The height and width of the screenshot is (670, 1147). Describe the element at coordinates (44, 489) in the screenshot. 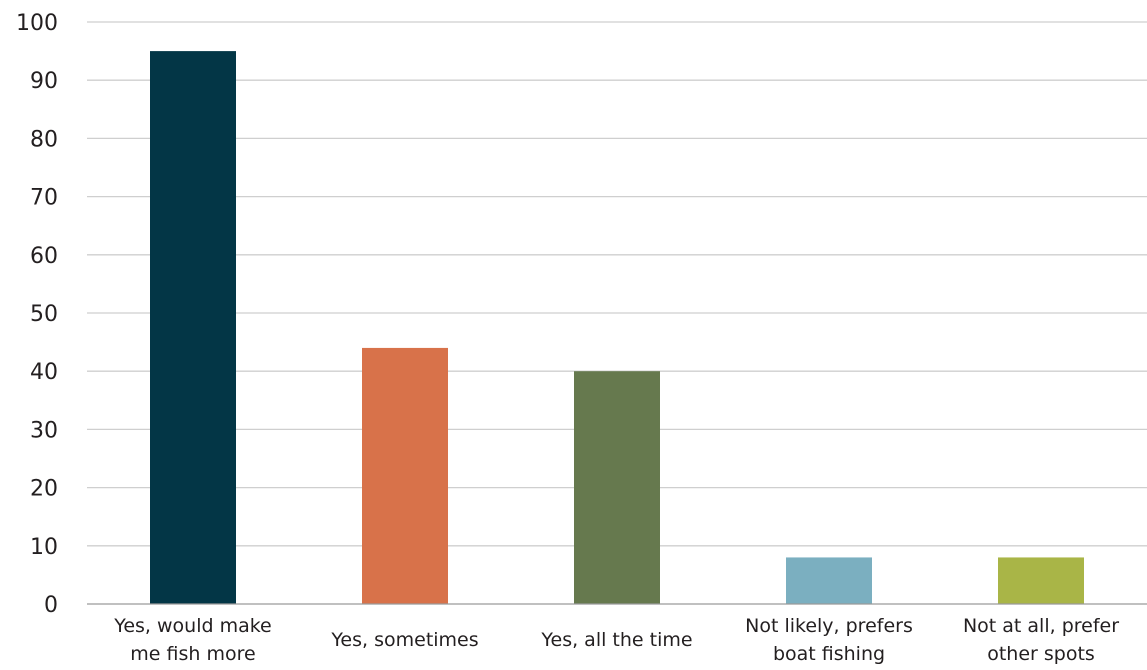

I see `y-tick-label: 20` at that location.